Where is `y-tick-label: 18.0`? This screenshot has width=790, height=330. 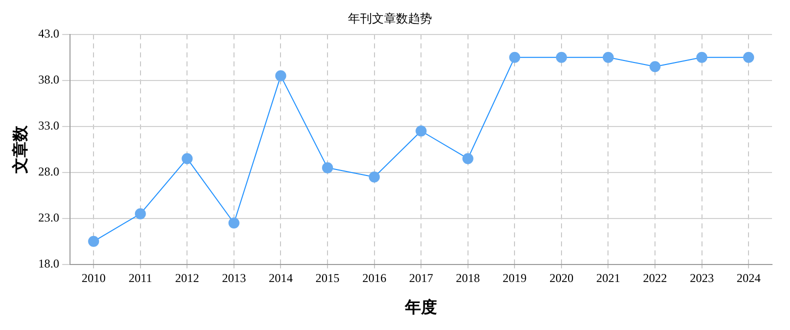
y-tick-label: 18.0 is located at coordinates (49, 263).